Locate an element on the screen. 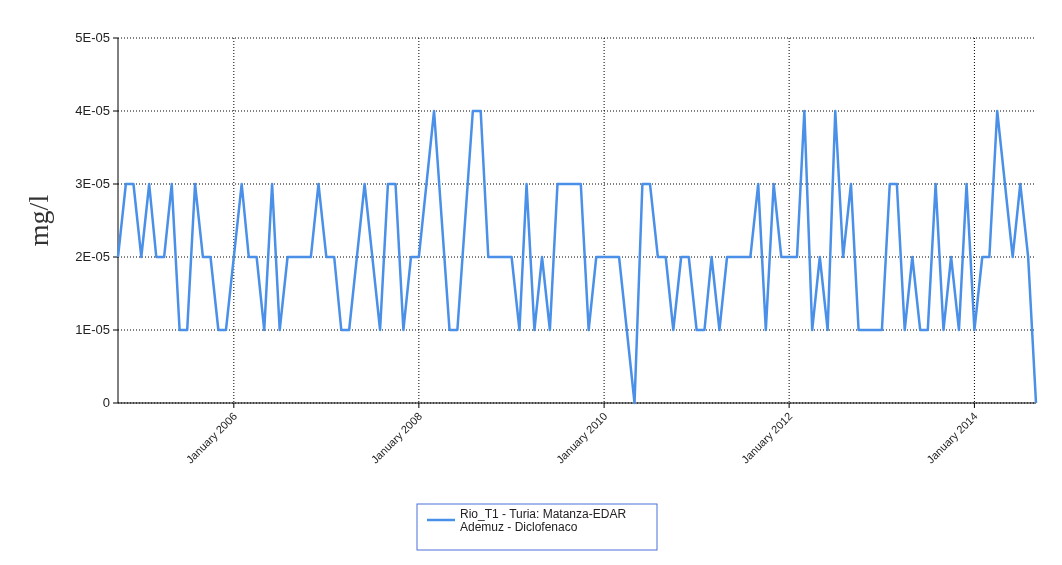 This screenshot has width=1062, height=565. y-tick-label: 1E-05 is located at coordinates (92, 329).